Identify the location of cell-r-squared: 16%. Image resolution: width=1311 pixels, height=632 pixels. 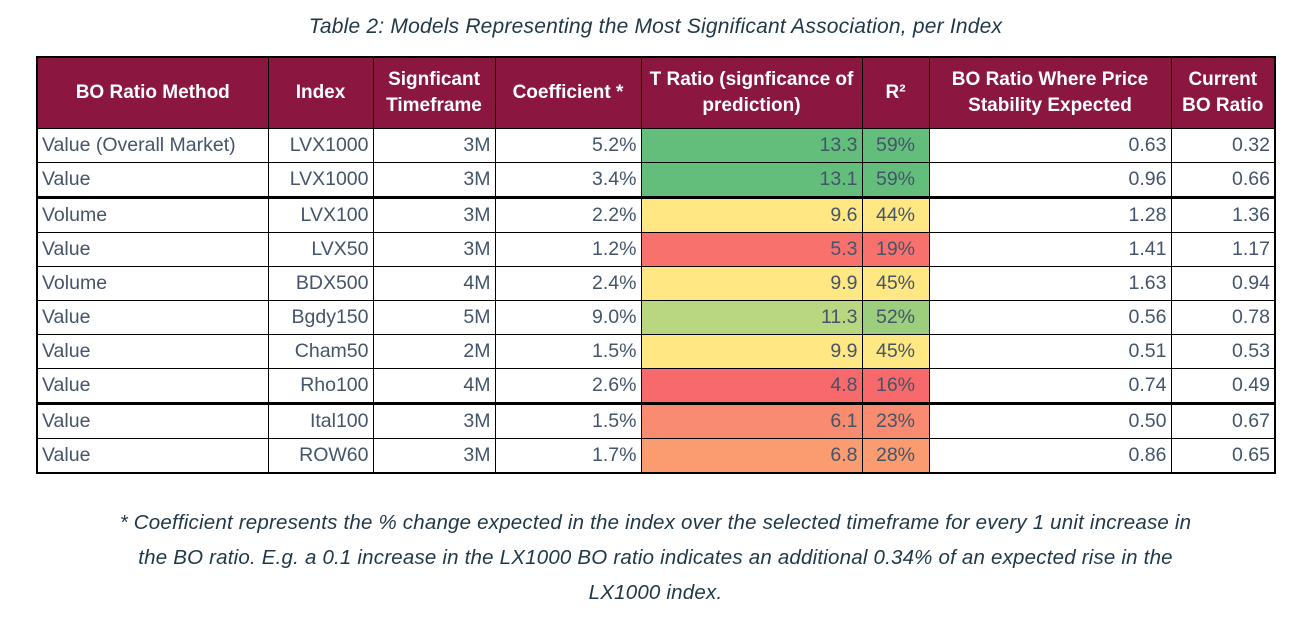
(895, 386).